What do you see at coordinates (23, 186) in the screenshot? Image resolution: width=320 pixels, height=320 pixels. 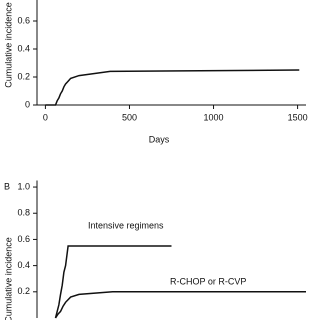 I see `y-tick-label: 1.0` at bounding box center [23, 186].